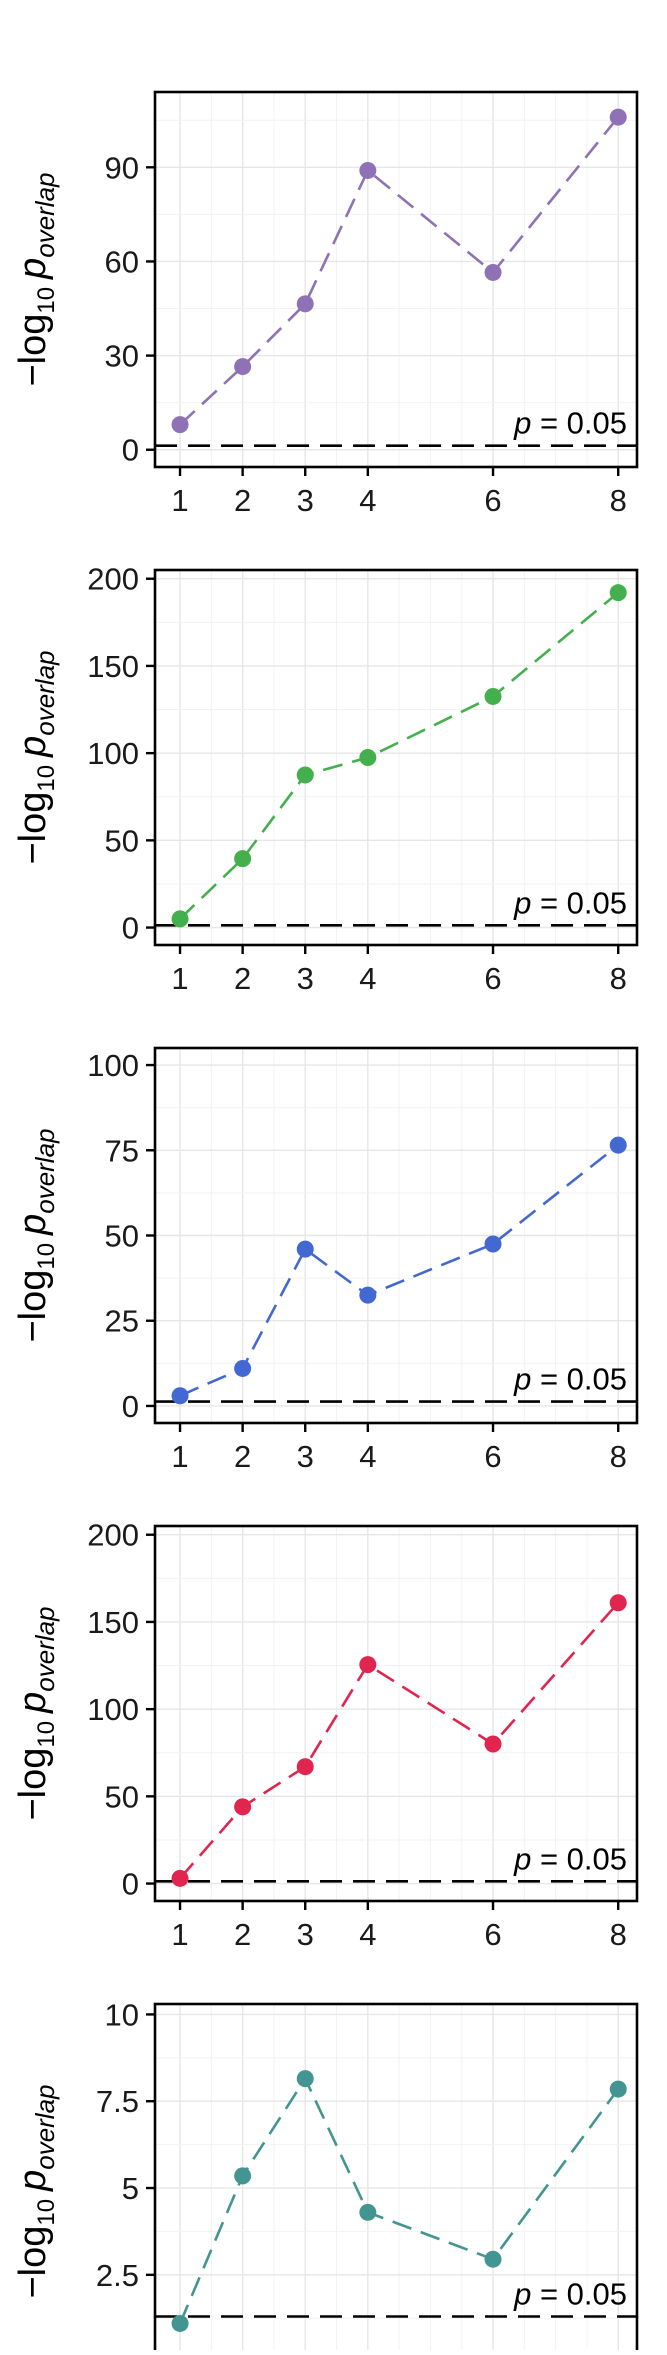  What do you see at coordinates (122, 2014) in the screenshot?
I see `y-tick-label: 10` at bounding box center [122, 2014].